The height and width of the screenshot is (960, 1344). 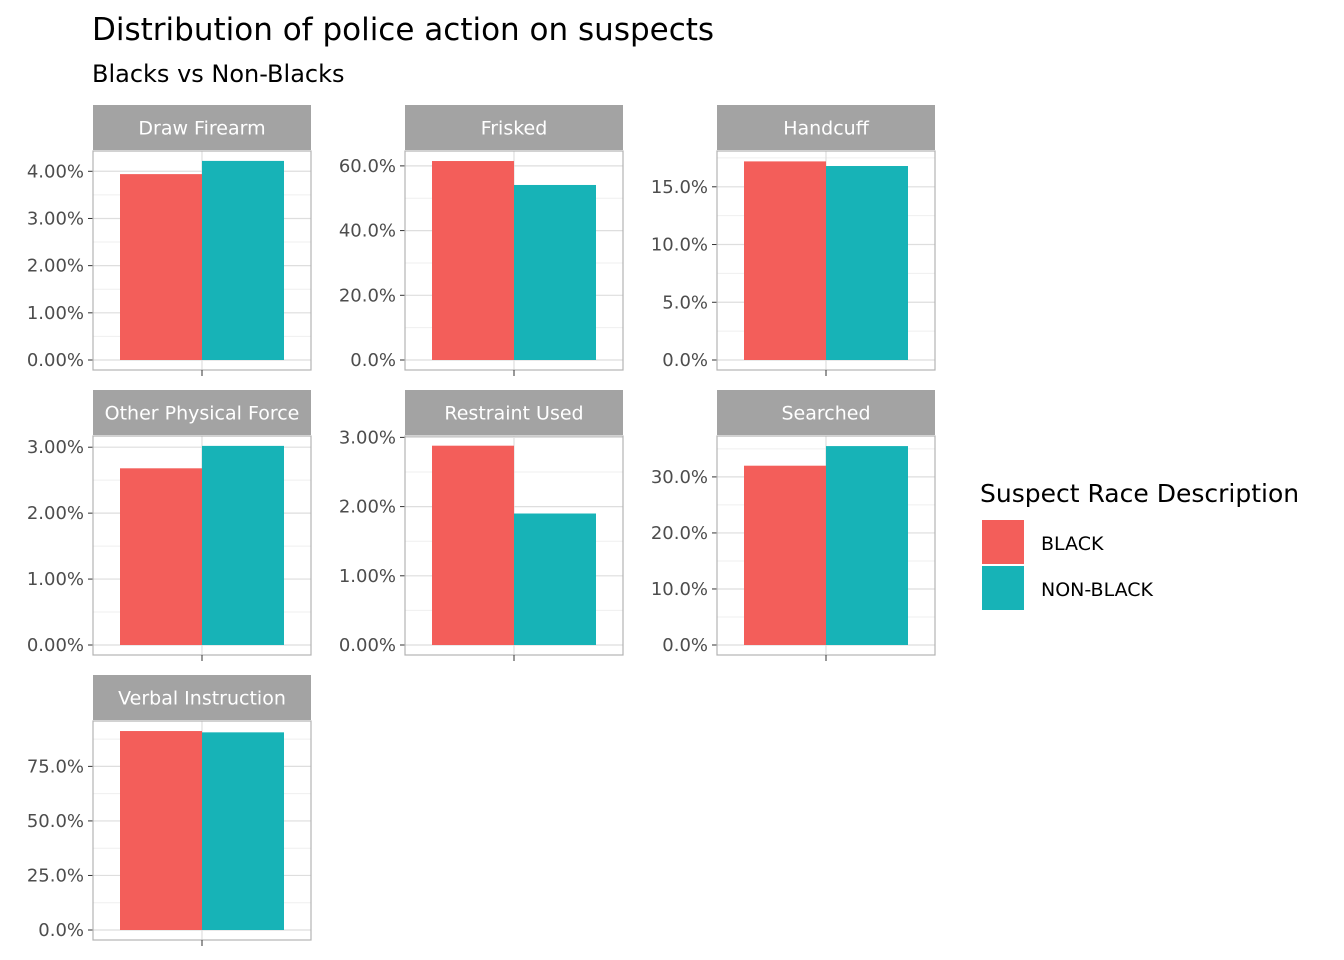 I want to click on facet-frisked: Frisked 0.0% 20.0% 40.0% 60.0%, so click(x=481, y=240).